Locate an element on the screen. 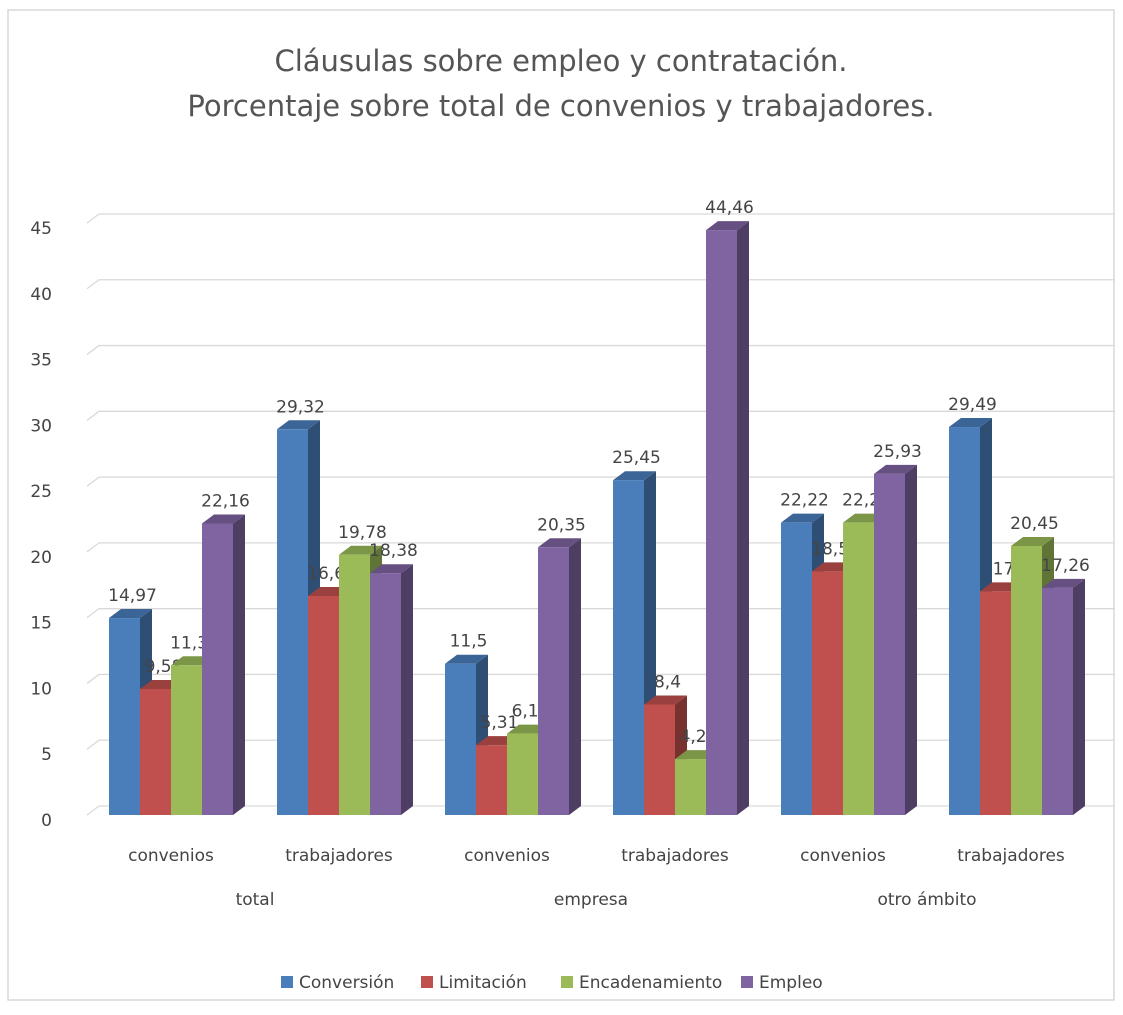 The image size is (1123, 1015). data-label: 14,97 is located at coordinates (132, 596).